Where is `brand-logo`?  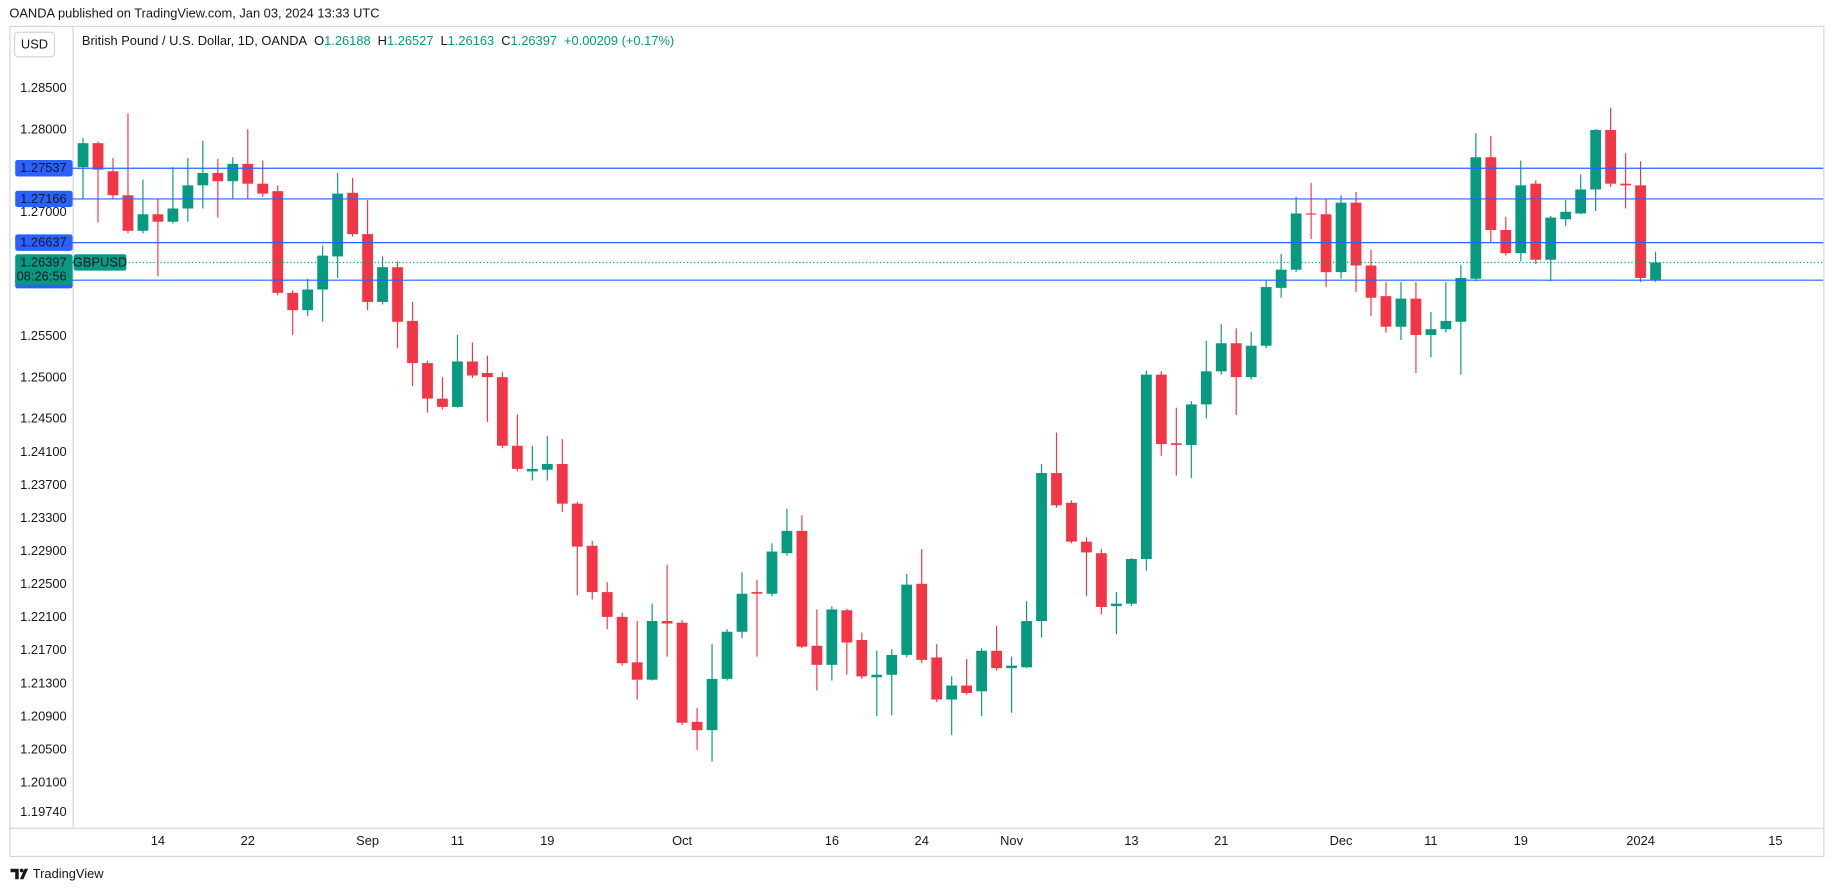 brand-logo is located at coordinates (19, 874).